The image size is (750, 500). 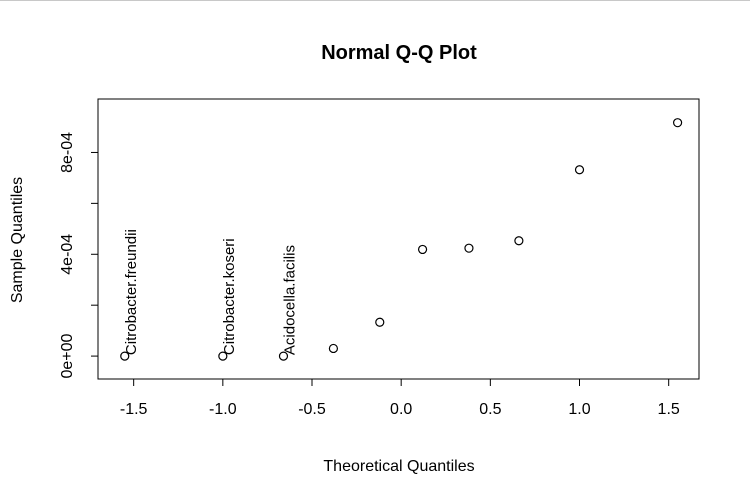 What do you see at coordinates (229, 296) in the screenshot?
I see `point-annotation: Citrobacter.koseri` at bounding box center [229, 296].